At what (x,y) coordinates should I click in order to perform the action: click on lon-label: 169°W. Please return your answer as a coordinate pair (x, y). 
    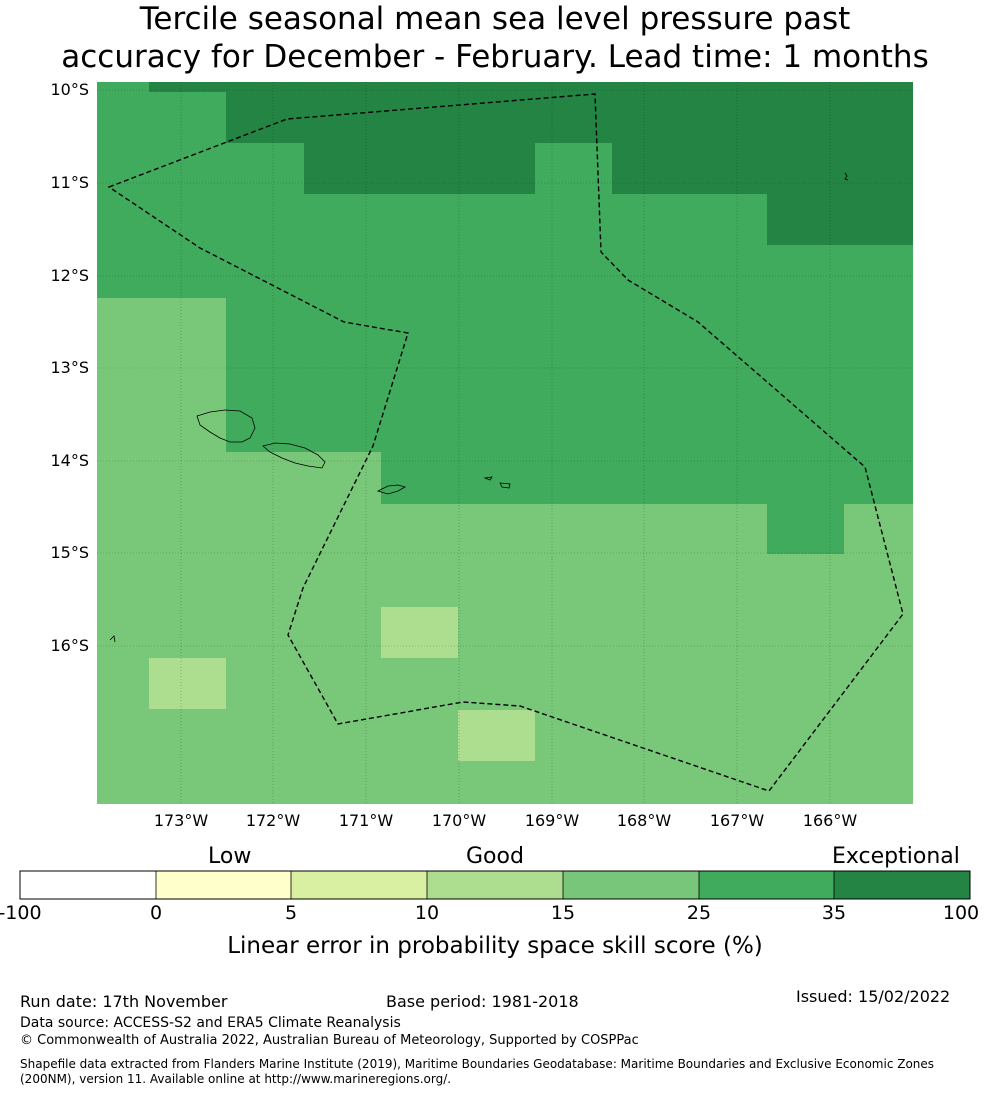
    Looking at the image, I should click on (552, 820).